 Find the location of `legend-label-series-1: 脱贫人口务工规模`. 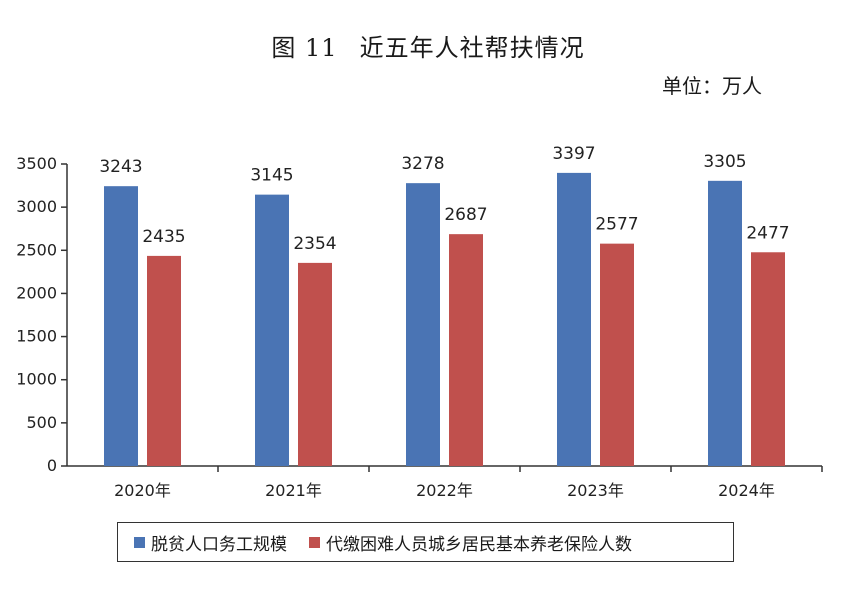

legend-label-series-1: 脱贫人口务工规模 is located at coordinates (219, 544).